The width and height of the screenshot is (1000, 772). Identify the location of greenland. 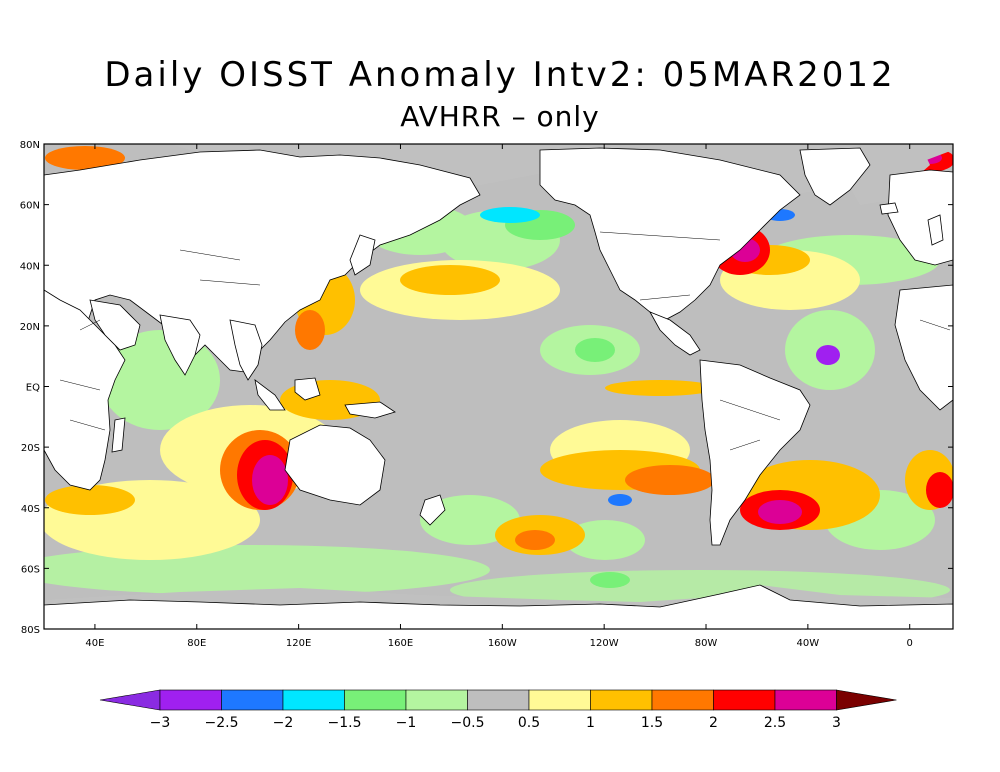
(835, 176).